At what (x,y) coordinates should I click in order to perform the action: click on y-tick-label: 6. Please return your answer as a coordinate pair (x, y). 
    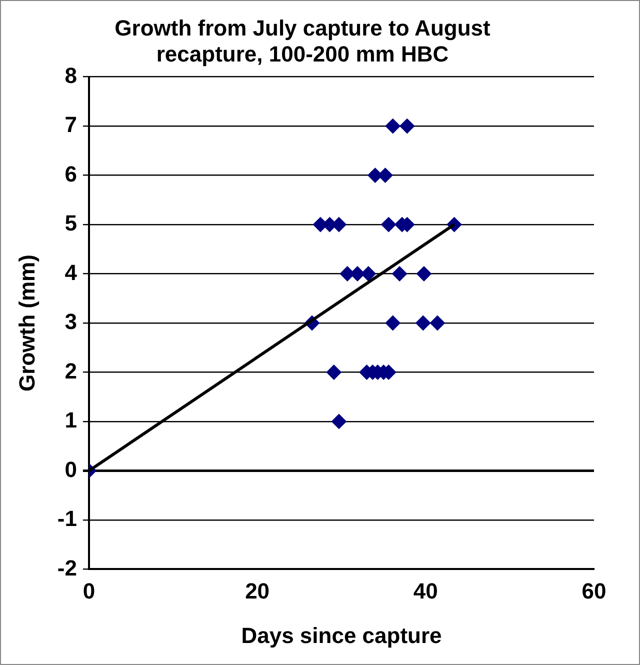
    Looking at the image, I should click on (70, 173).